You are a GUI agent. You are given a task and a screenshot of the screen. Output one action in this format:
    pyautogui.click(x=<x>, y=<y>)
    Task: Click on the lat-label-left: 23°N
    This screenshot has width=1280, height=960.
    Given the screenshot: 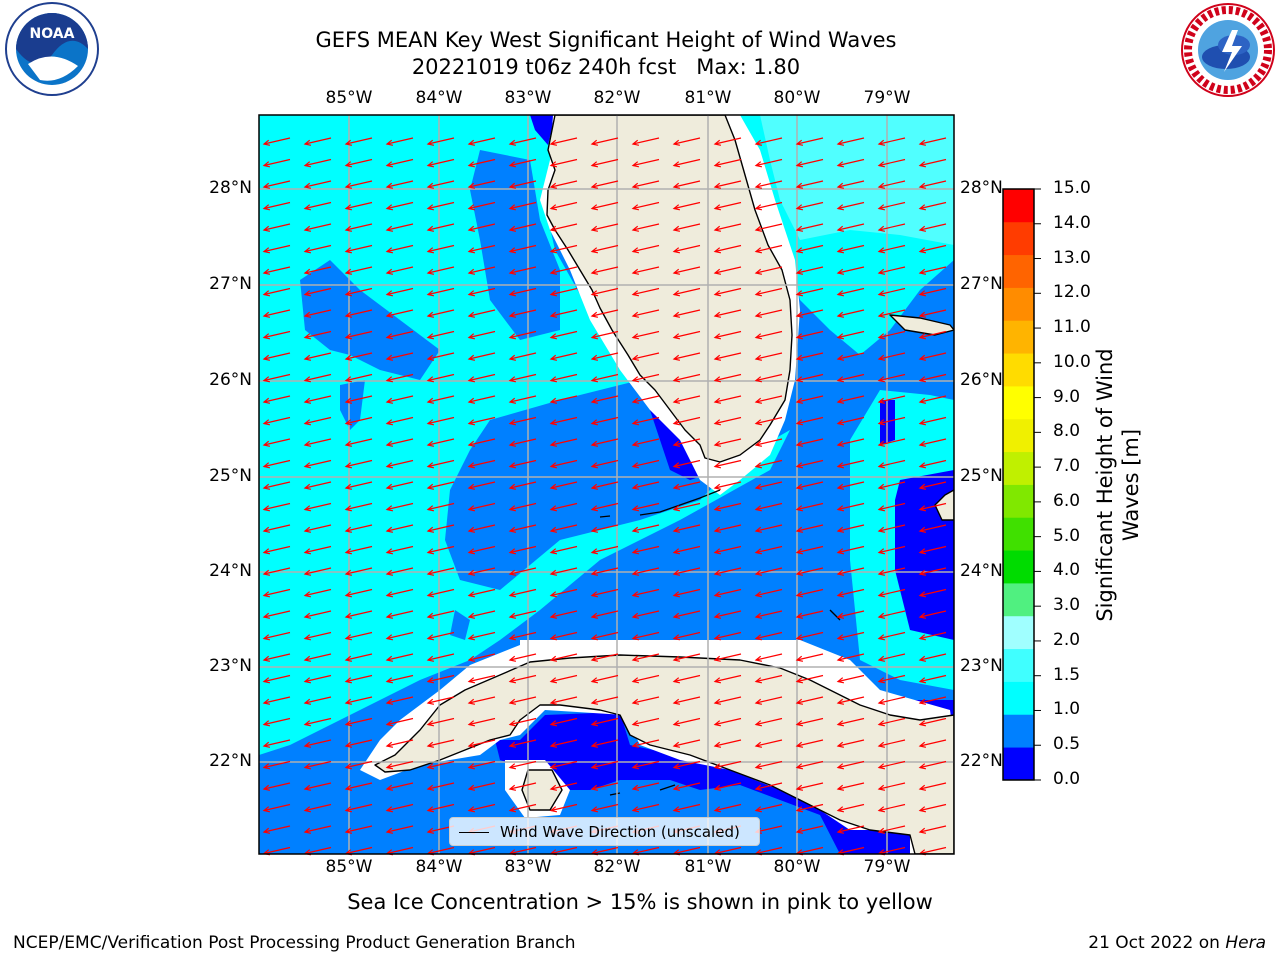 What is the action you would take?
    pyautogui.click(x=230, y=666)
    